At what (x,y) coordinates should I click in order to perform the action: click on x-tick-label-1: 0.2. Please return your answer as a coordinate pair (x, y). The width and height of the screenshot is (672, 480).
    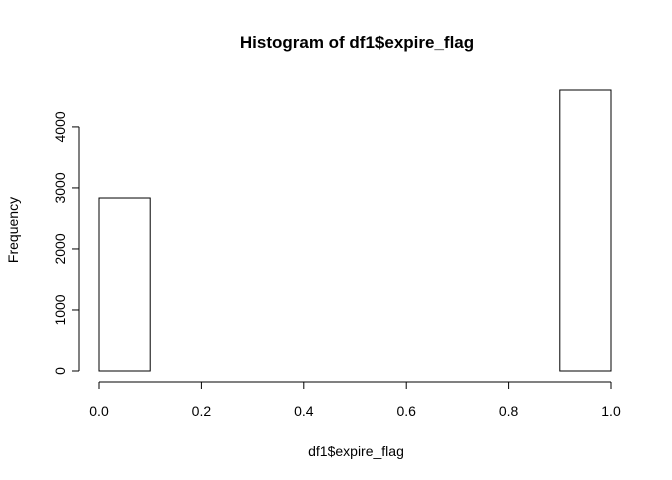
    Looking at the image, I should click on (202, 411).